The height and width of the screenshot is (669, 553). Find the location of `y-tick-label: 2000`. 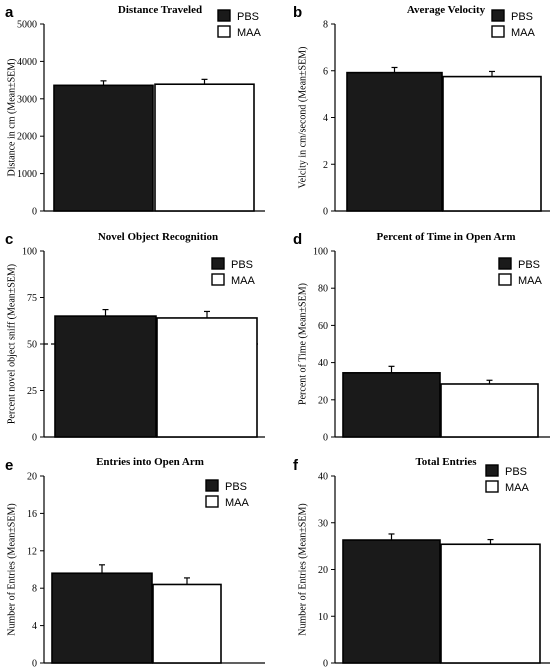

y-tick-label: 2000 is located at coordinates (27, 137).